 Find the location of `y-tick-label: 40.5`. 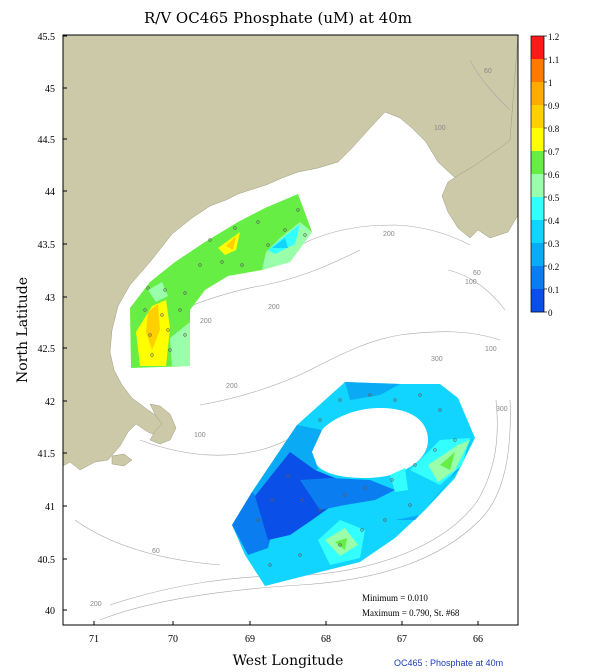

y-tick-label: 40.5 is located at coordinates (47, 560).